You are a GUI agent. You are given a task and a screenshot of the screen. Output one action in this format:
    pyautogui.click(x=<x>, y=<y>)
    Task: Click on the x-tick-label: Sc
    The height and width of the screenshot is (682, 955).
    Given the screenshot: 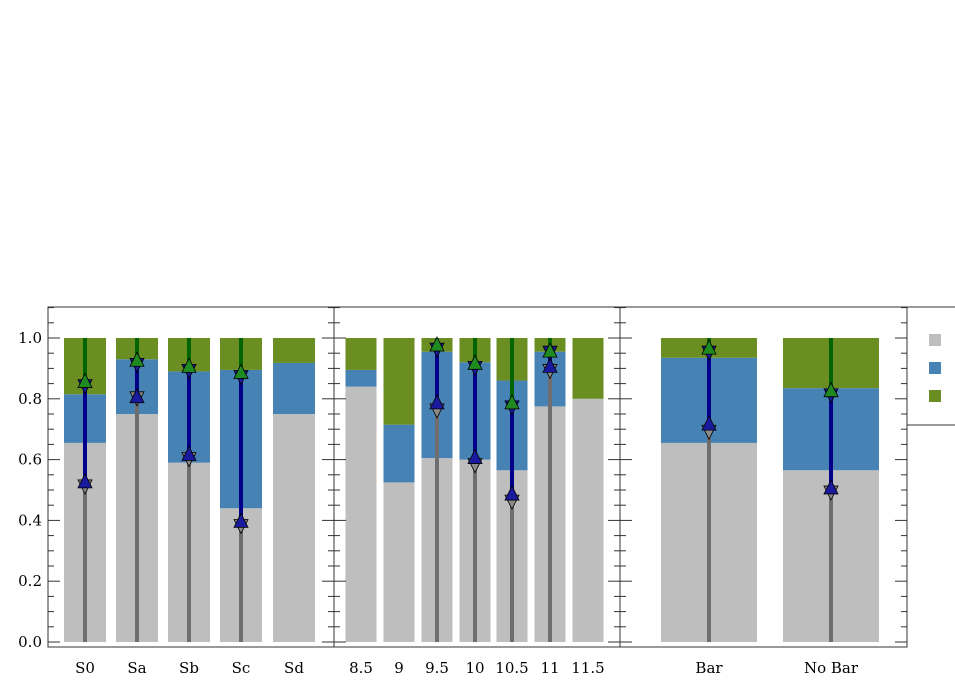 What is the action you would take?
    pyautogui.click(x=241, y=668)
    